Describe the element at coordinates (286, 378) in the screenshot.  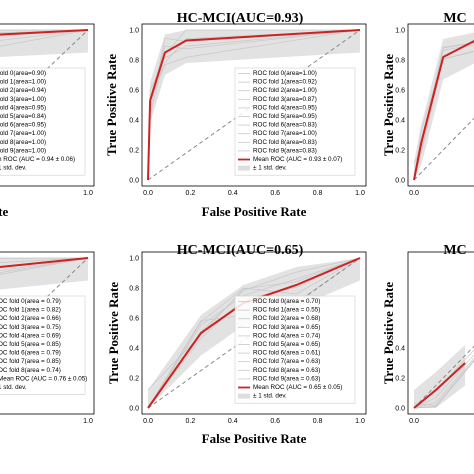
I see `legend-entry: ROC fold 9(area = 0.63)` at that location.